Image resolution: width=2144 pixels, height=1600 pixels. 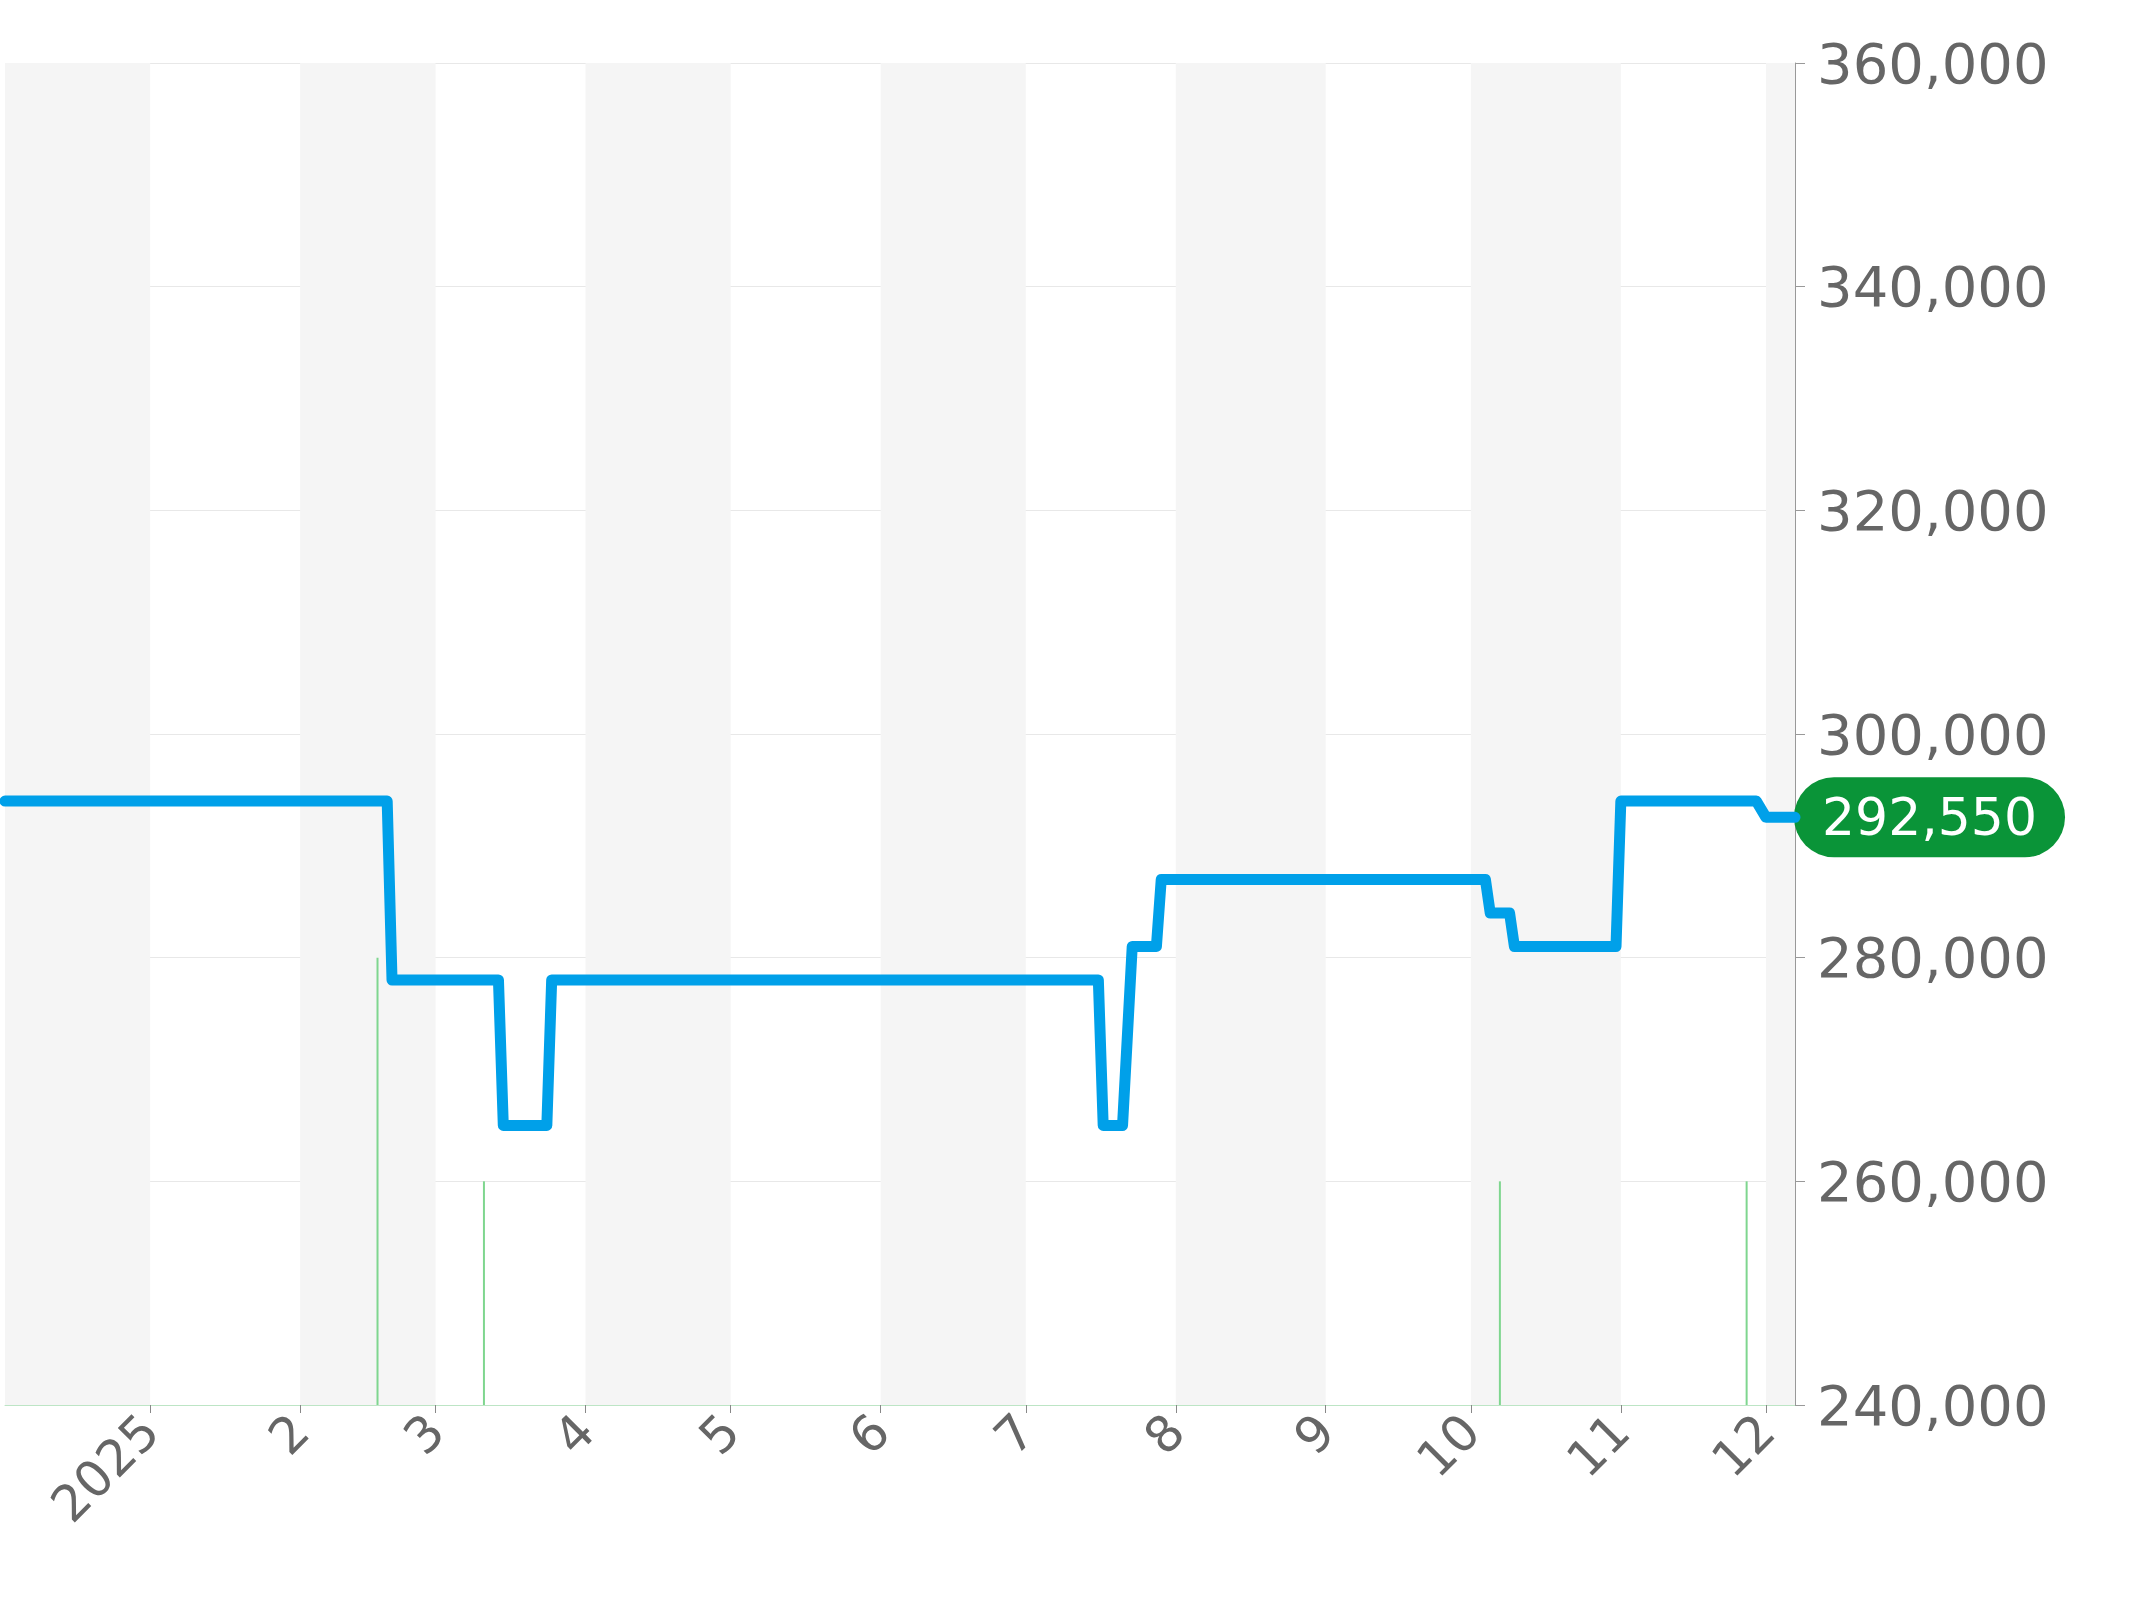 What do you see at coordinates (1014, 1434) in the screenshot?
I see `x-tick-label: 7` at bounding box center [1014, 1434].